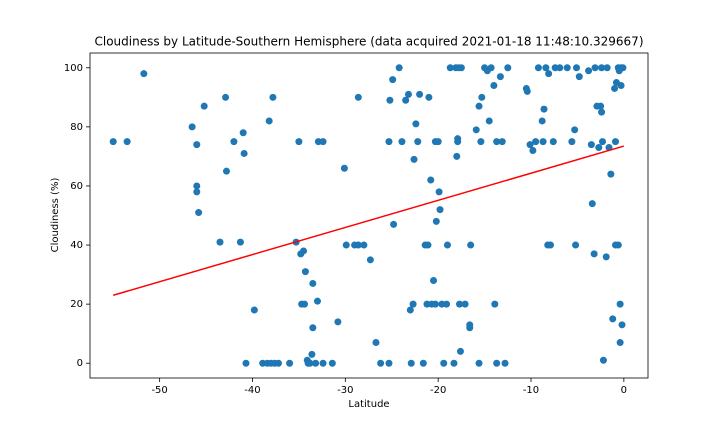  What do you see at coordinates (55, 215) in the screenshot?
I see `y-axis-label: Cloudiness (%)` at bounding box center [55, 215].